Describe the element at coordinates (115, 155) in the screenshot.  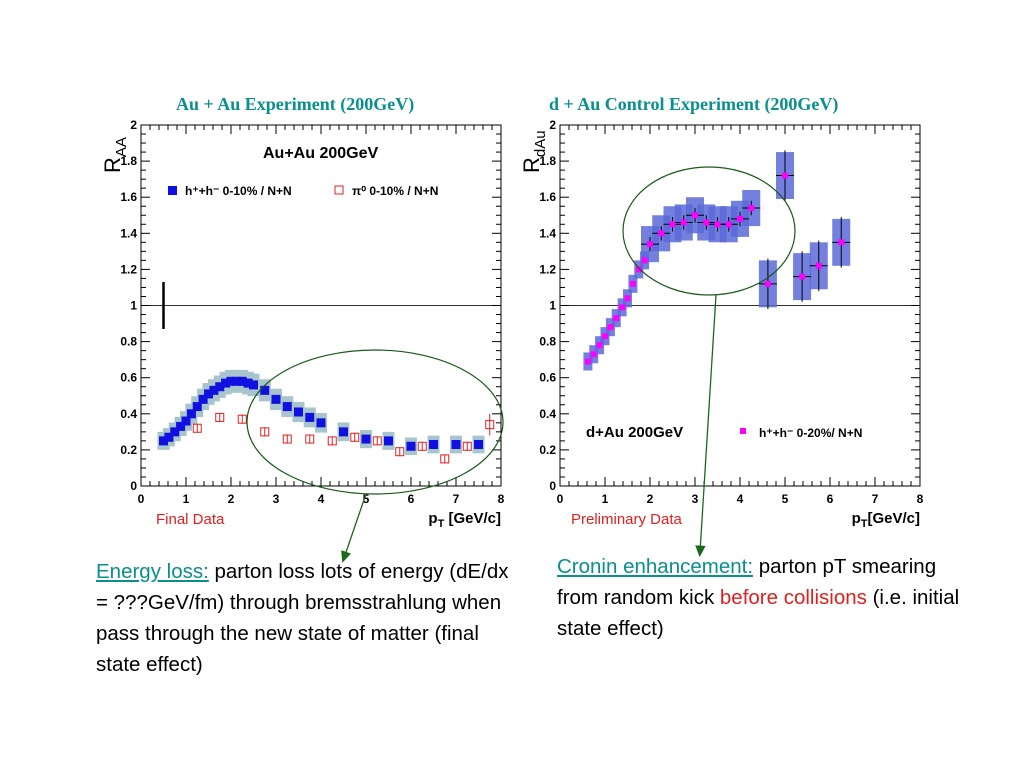
I see `y-axis-label: RAA` at that location.